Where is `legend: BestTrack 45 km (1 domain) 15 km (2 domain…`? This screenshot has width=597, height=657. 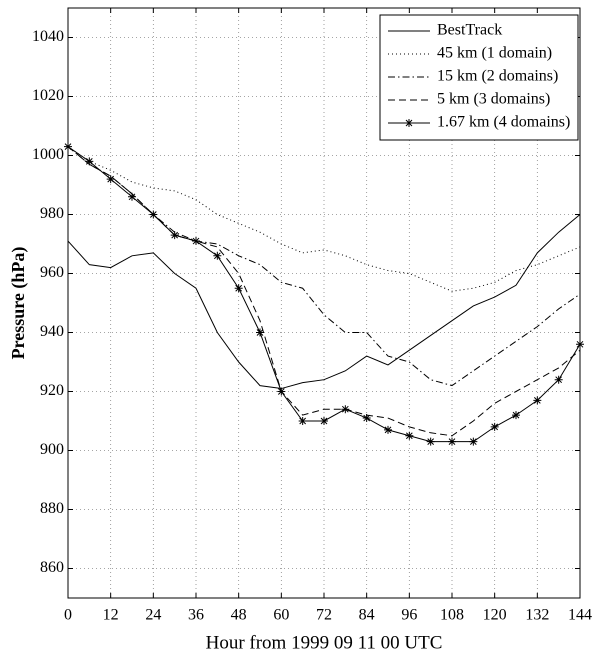
legend: BestTrack 45 km (1 domain) 15 km (2 domain… is located at coordinates (479, 77).